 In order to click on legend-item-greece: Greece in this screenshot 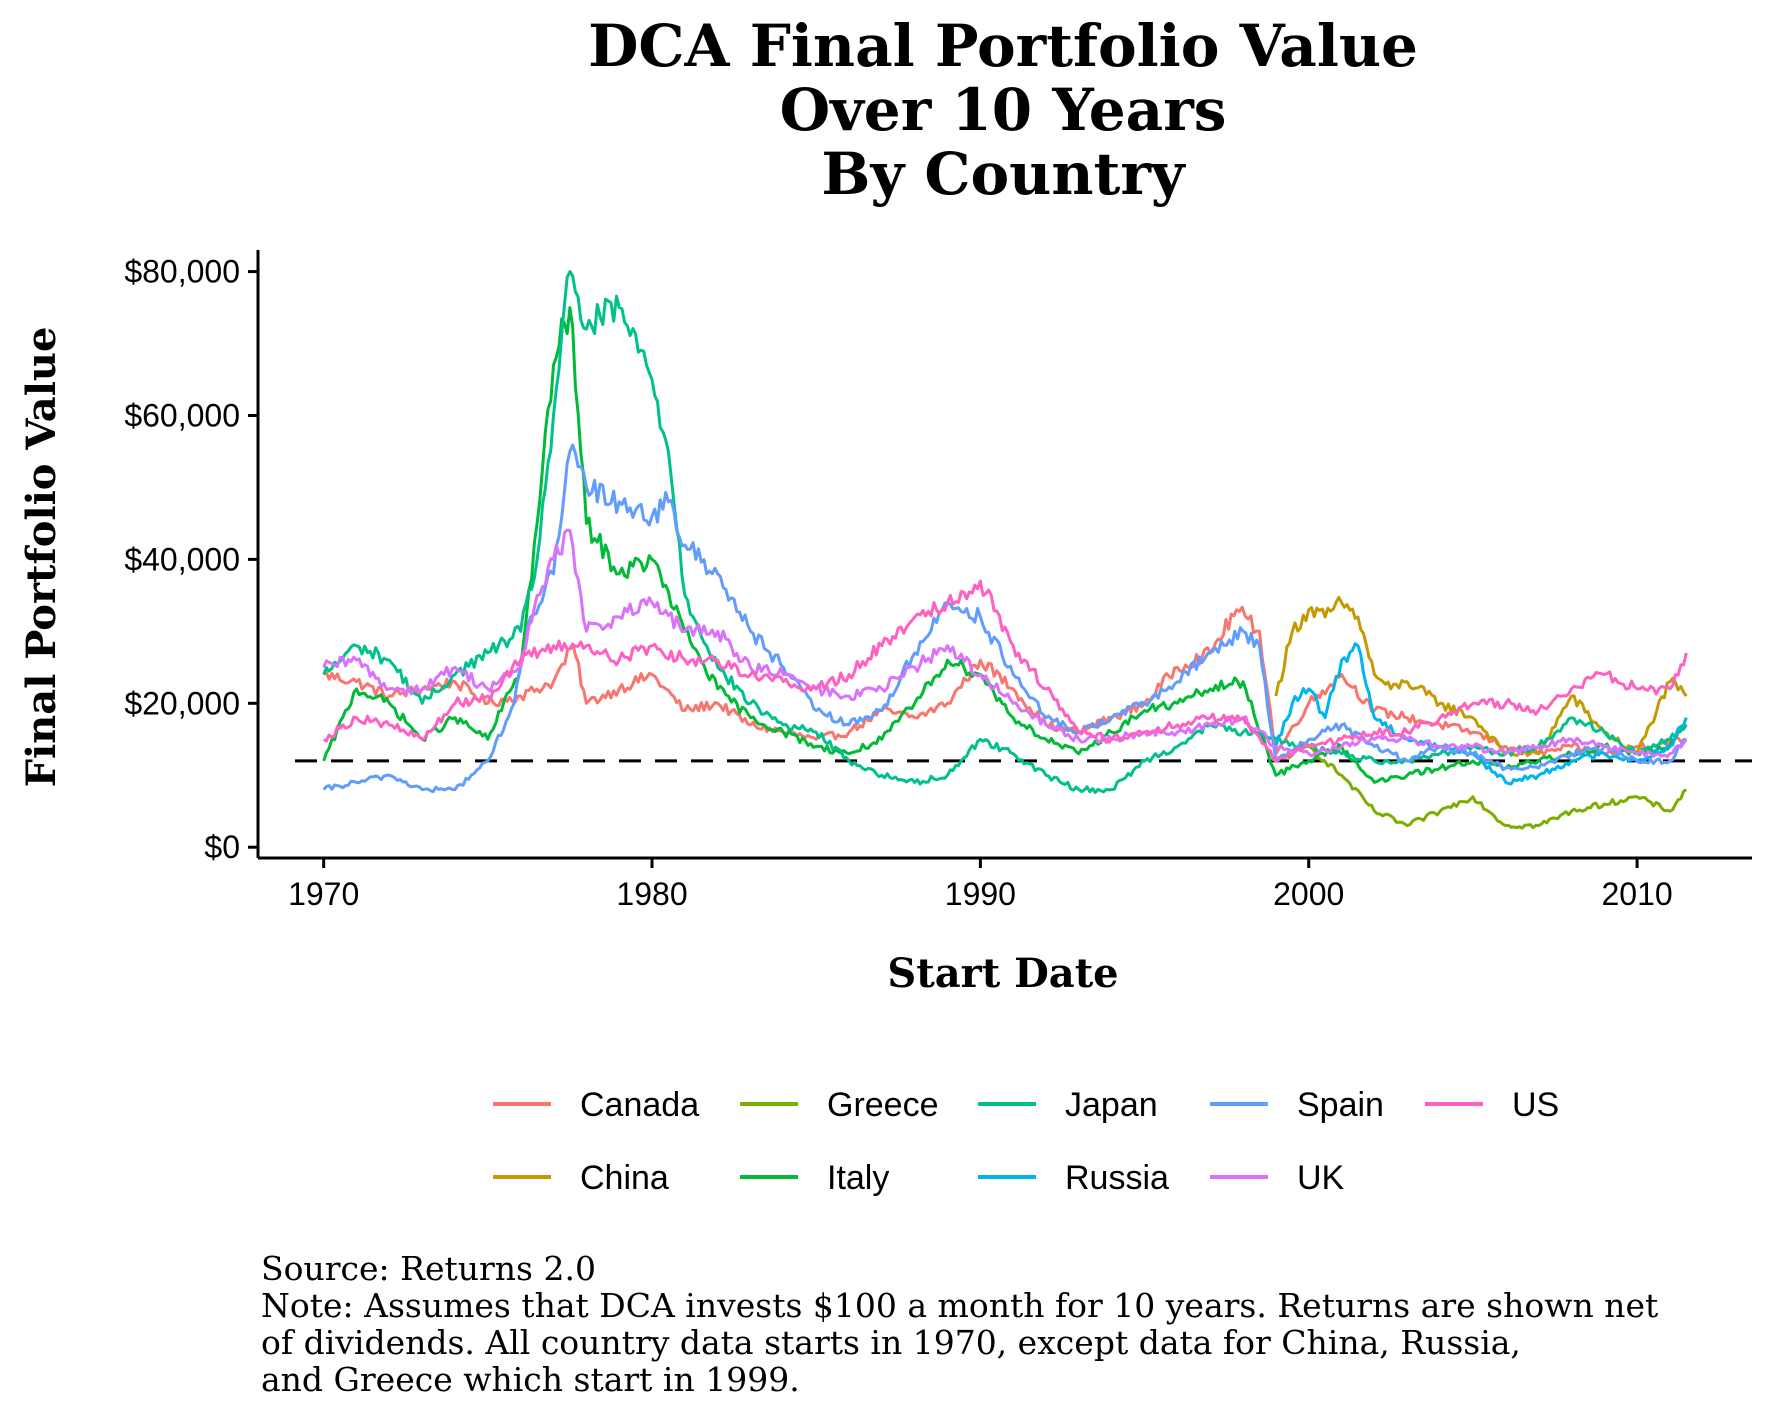, I will do `click(839, 1105)`.